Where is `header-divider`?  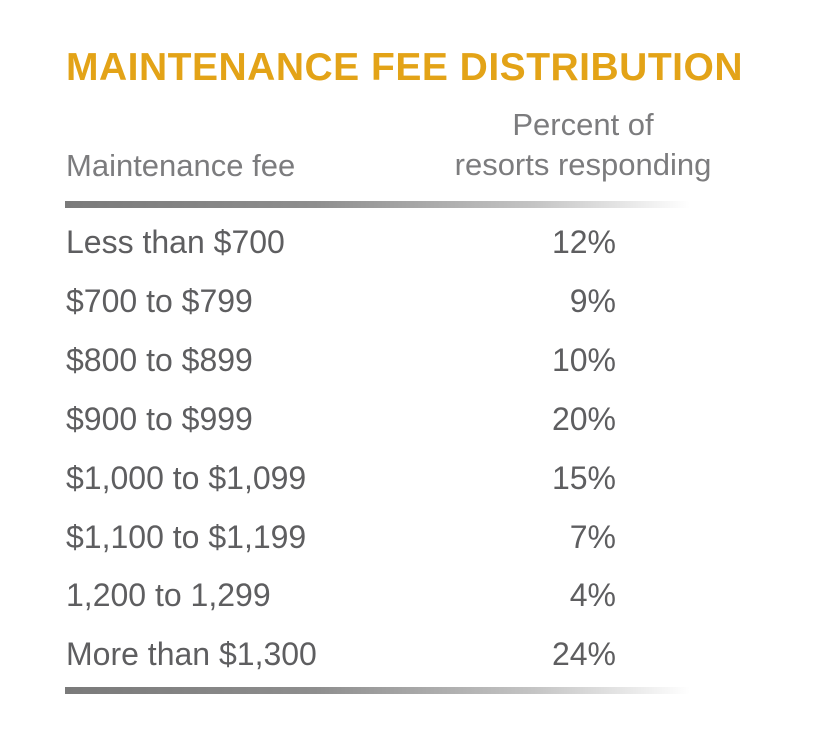 header-divider is located at coordinates (377, 204).